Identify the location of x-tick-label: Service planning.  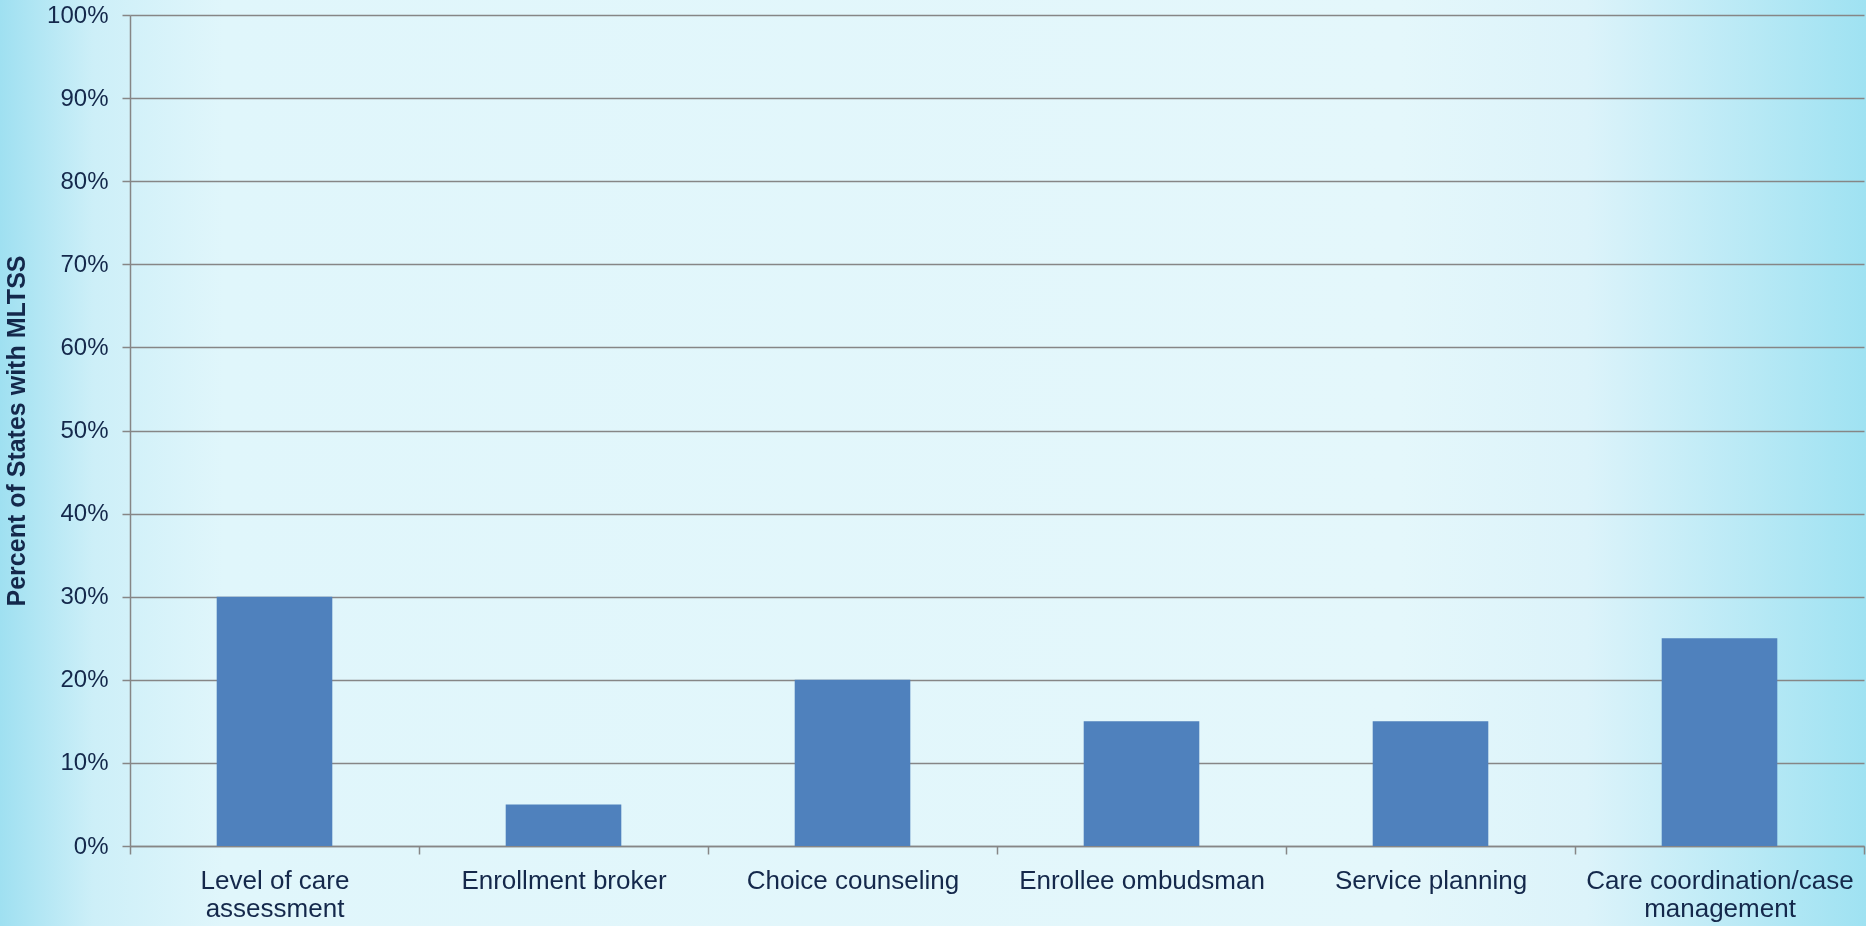
(1431, 879).